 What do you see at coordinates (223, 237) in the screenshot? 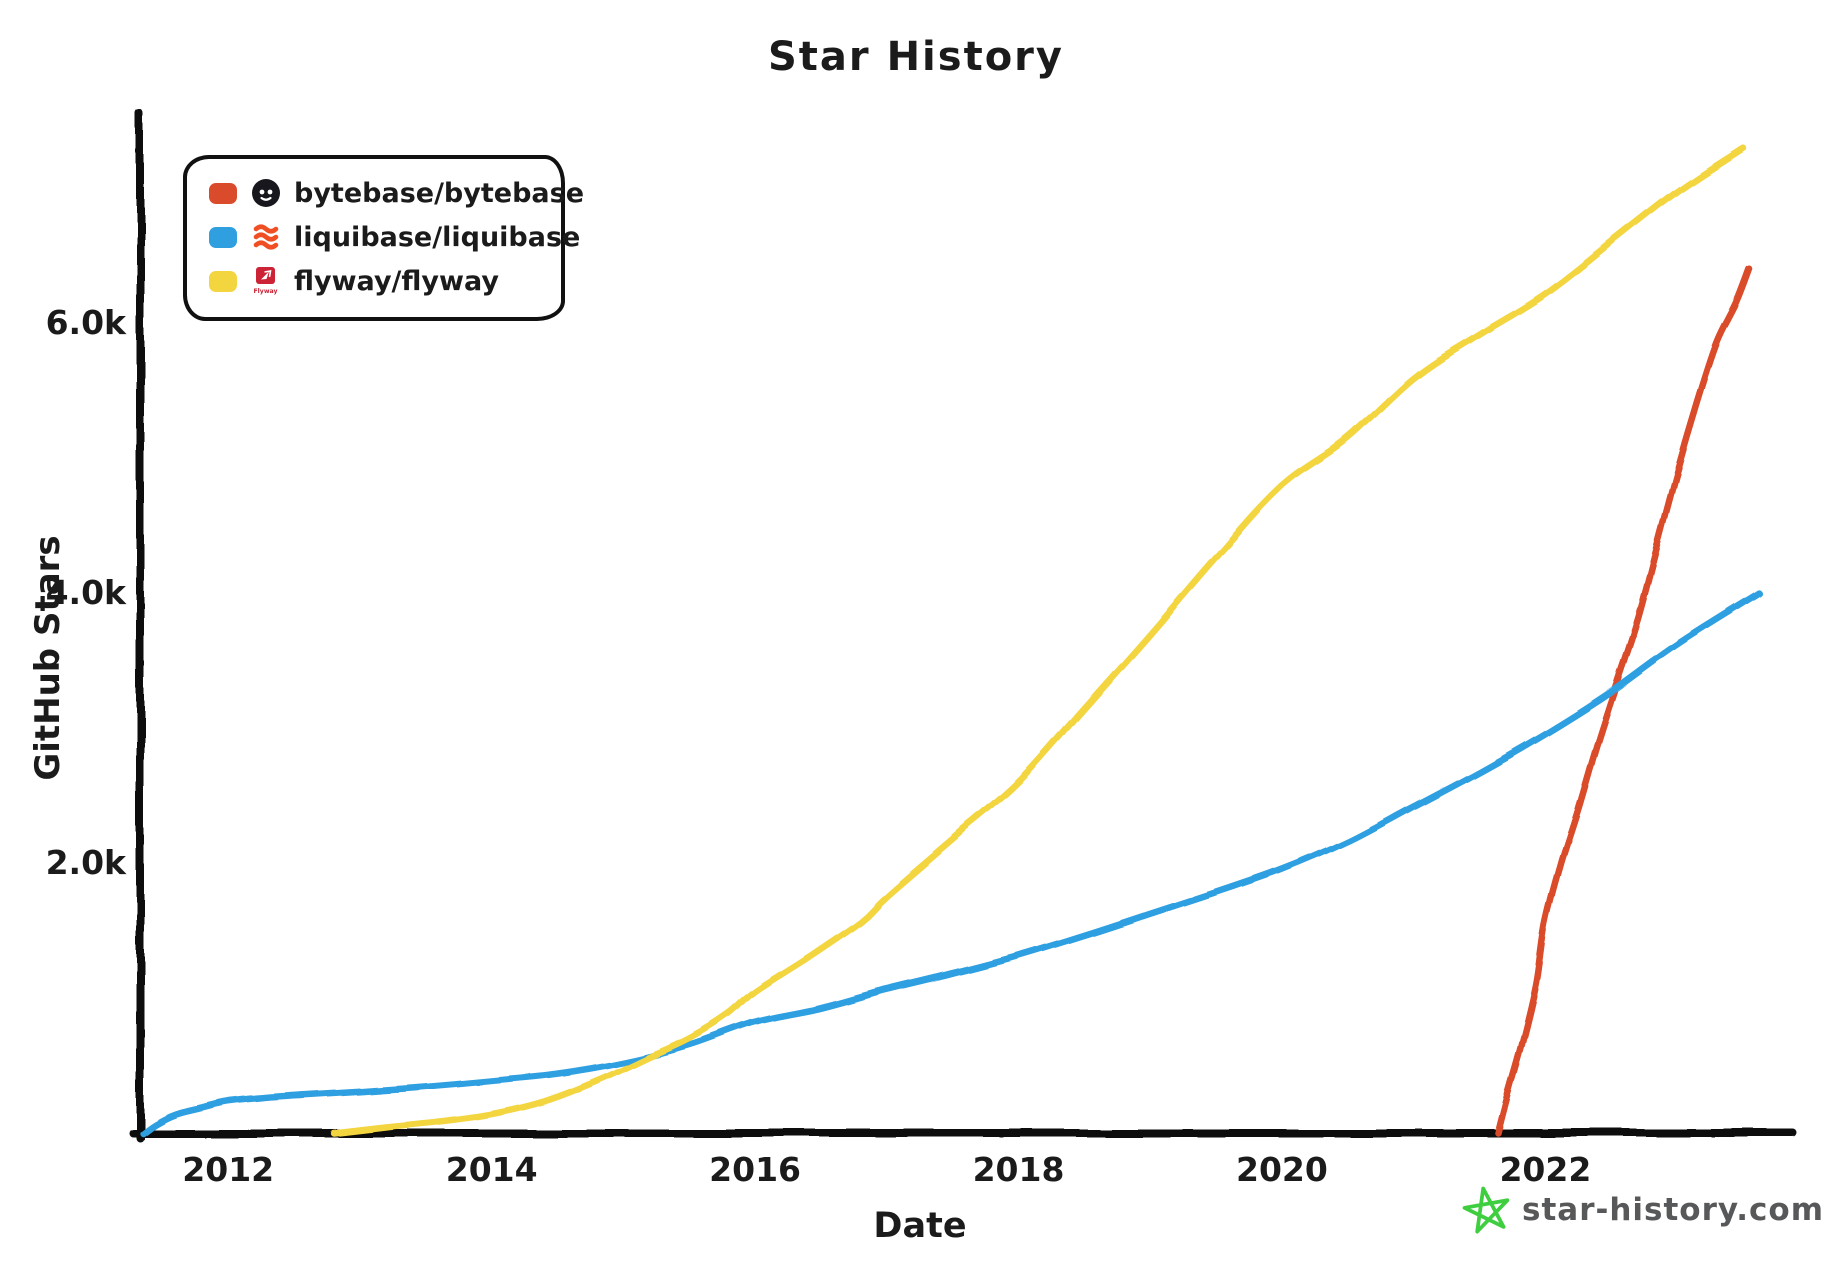
I see `legend-swatch-liquibase` at bounding box center [223, 237].